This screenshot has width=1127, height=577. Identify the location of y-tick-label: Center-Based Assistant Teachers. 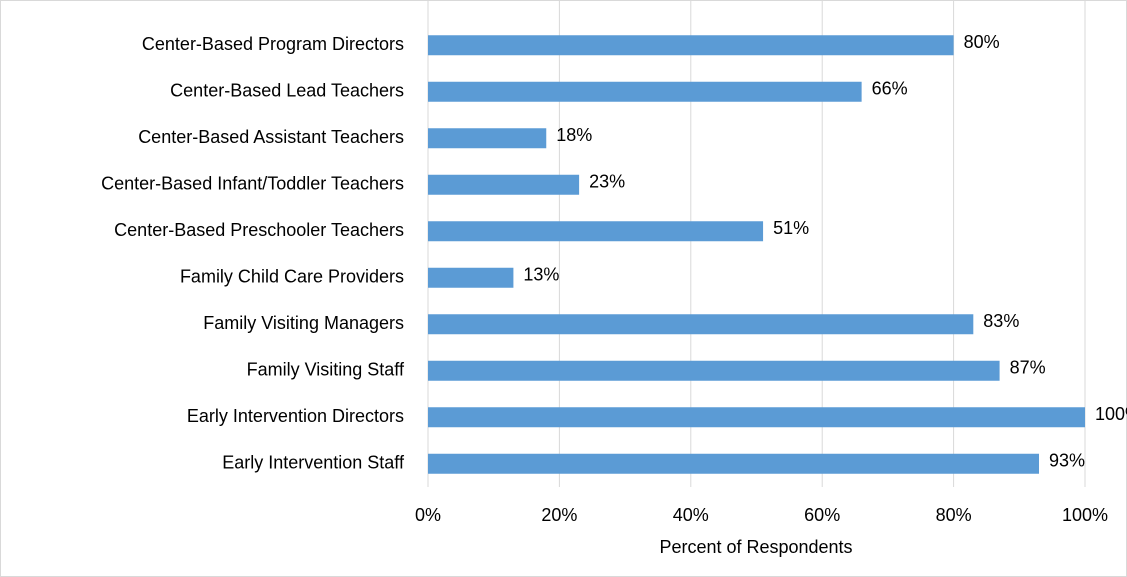
(271, 137).